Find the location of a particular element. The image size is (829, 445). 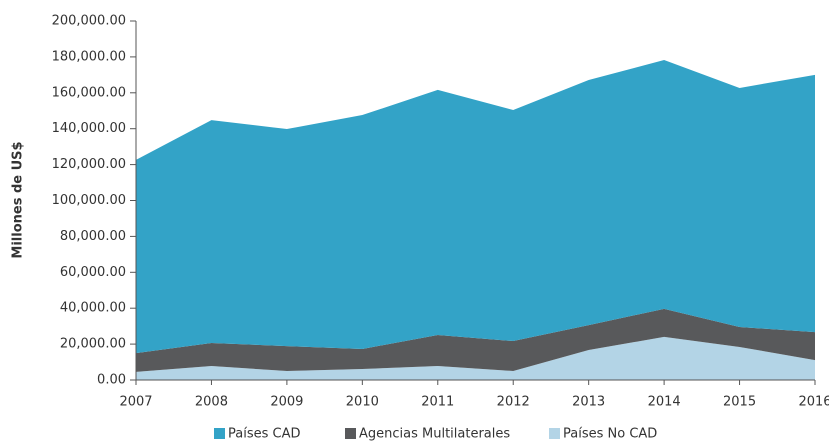

x-tick-label: 2007 is located at coordinates (135, 402).